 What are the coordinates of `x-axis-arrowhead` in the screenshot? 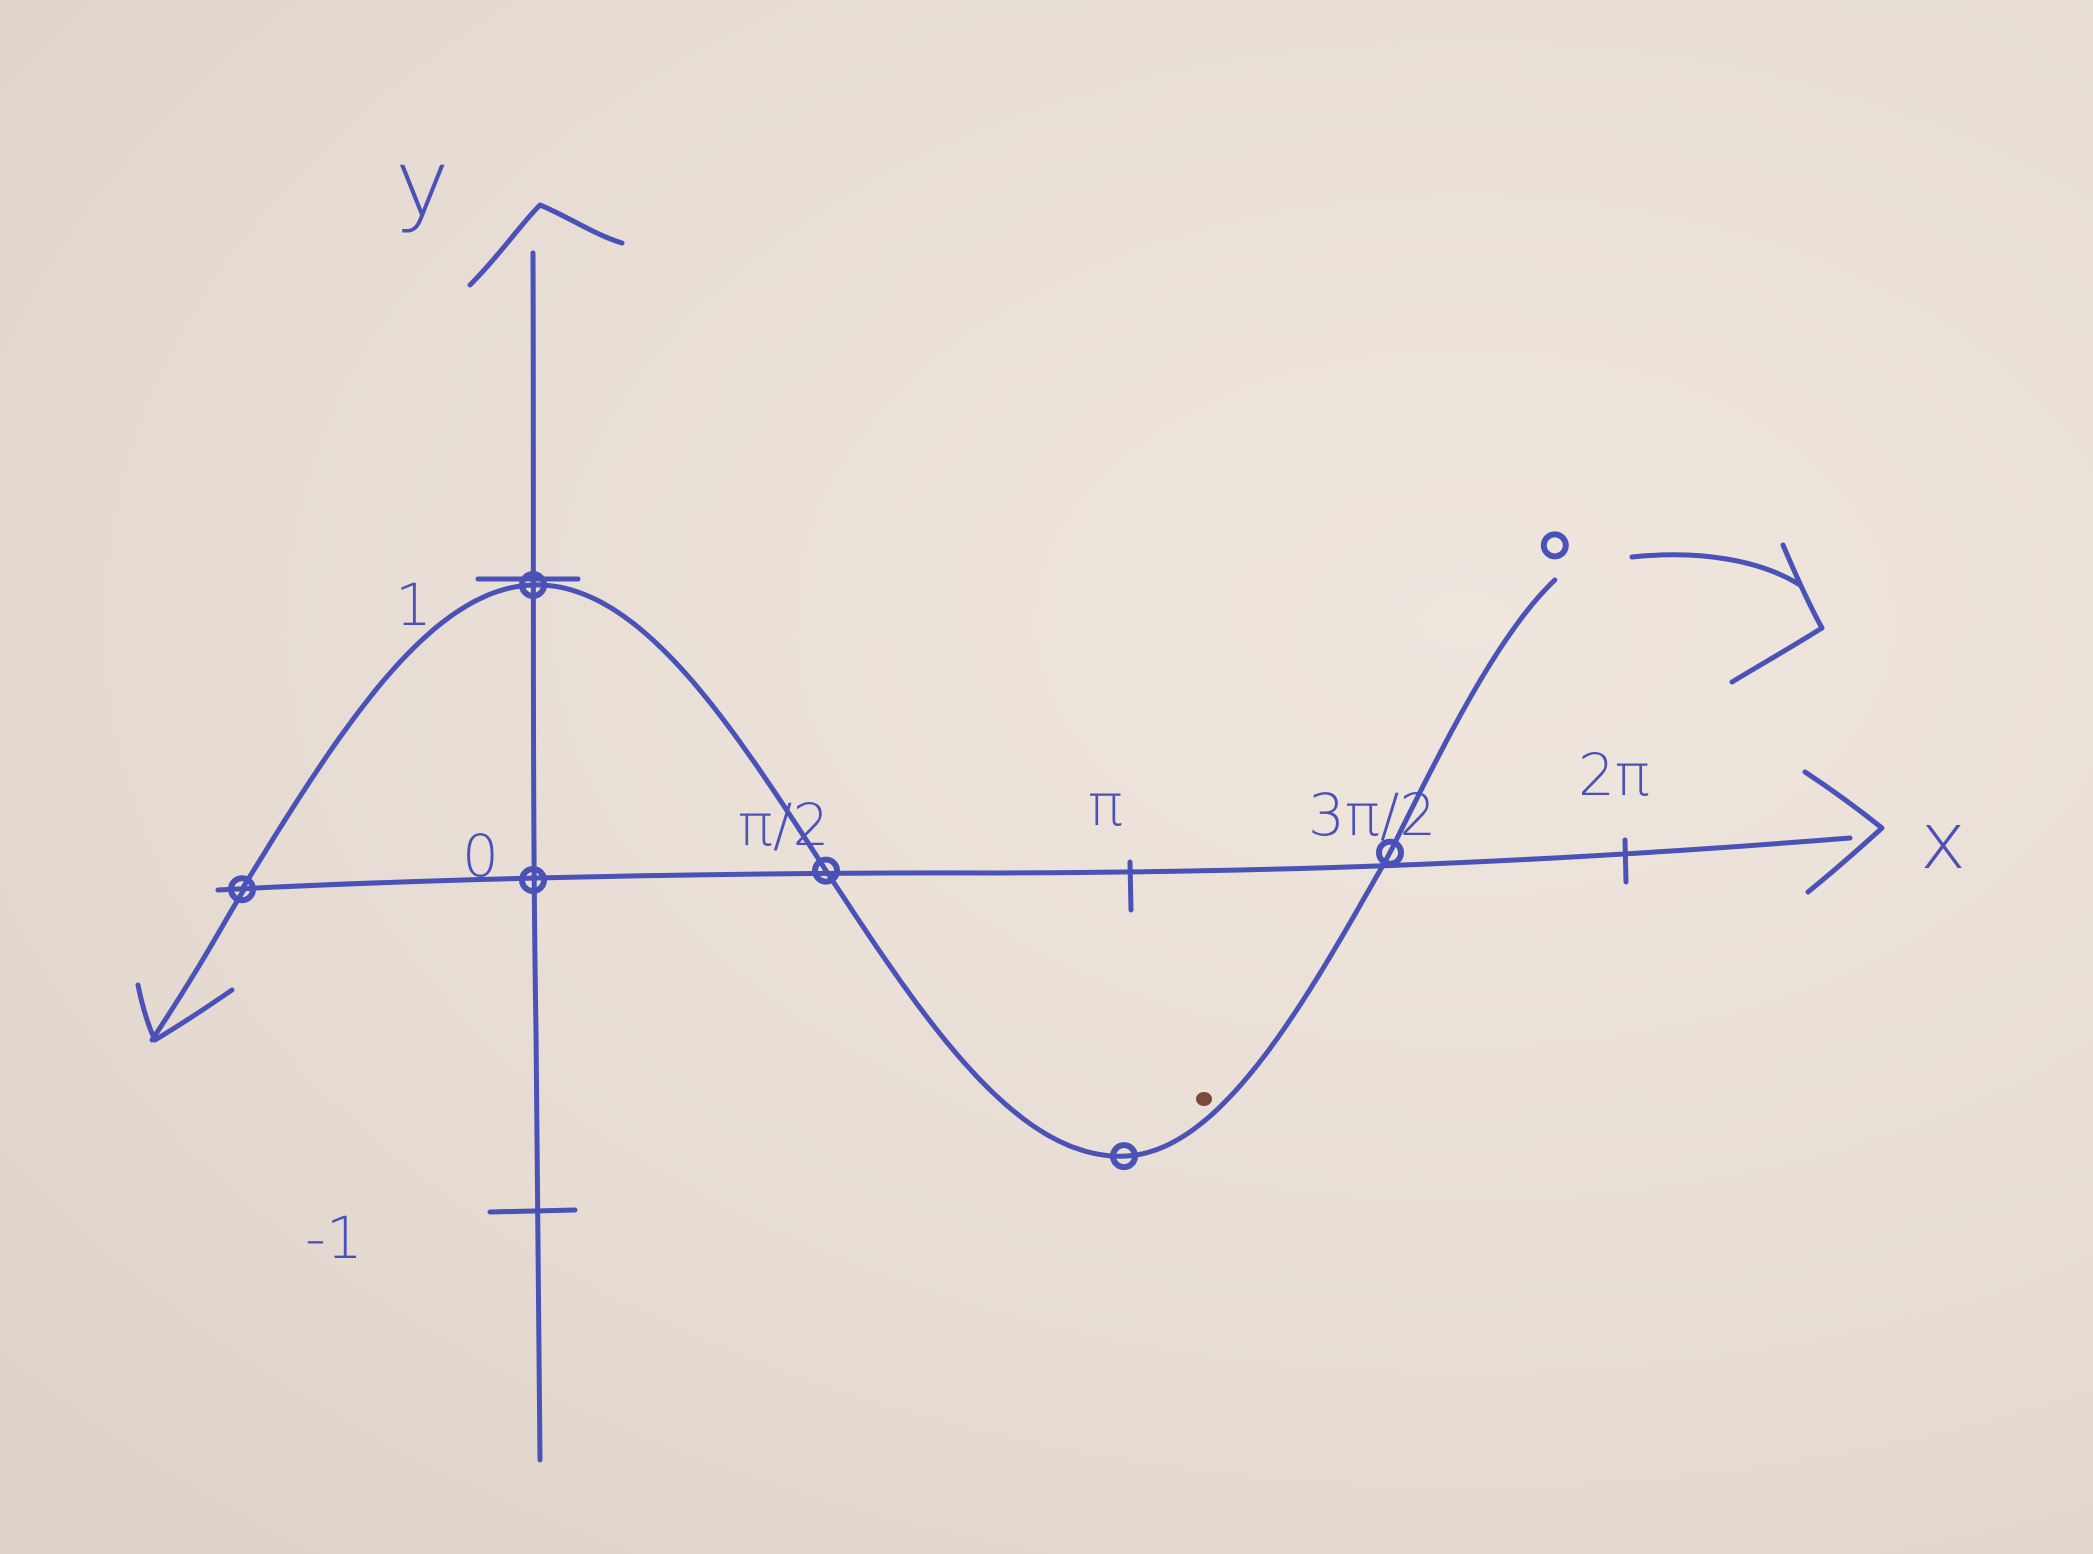 It's located at (1843, 832).